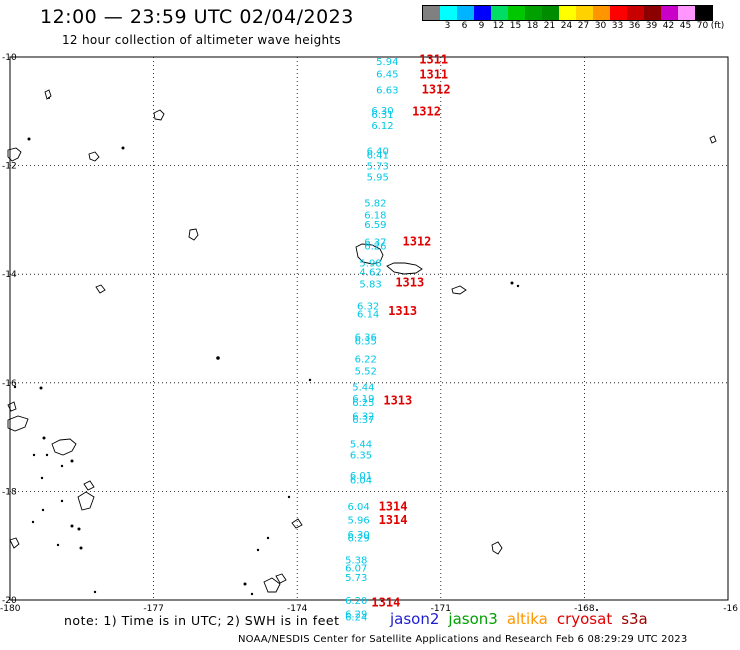  Describe the element at coordinates (366, 359) in the screenshot. I see `wave-height-value: 6.22` at that location.